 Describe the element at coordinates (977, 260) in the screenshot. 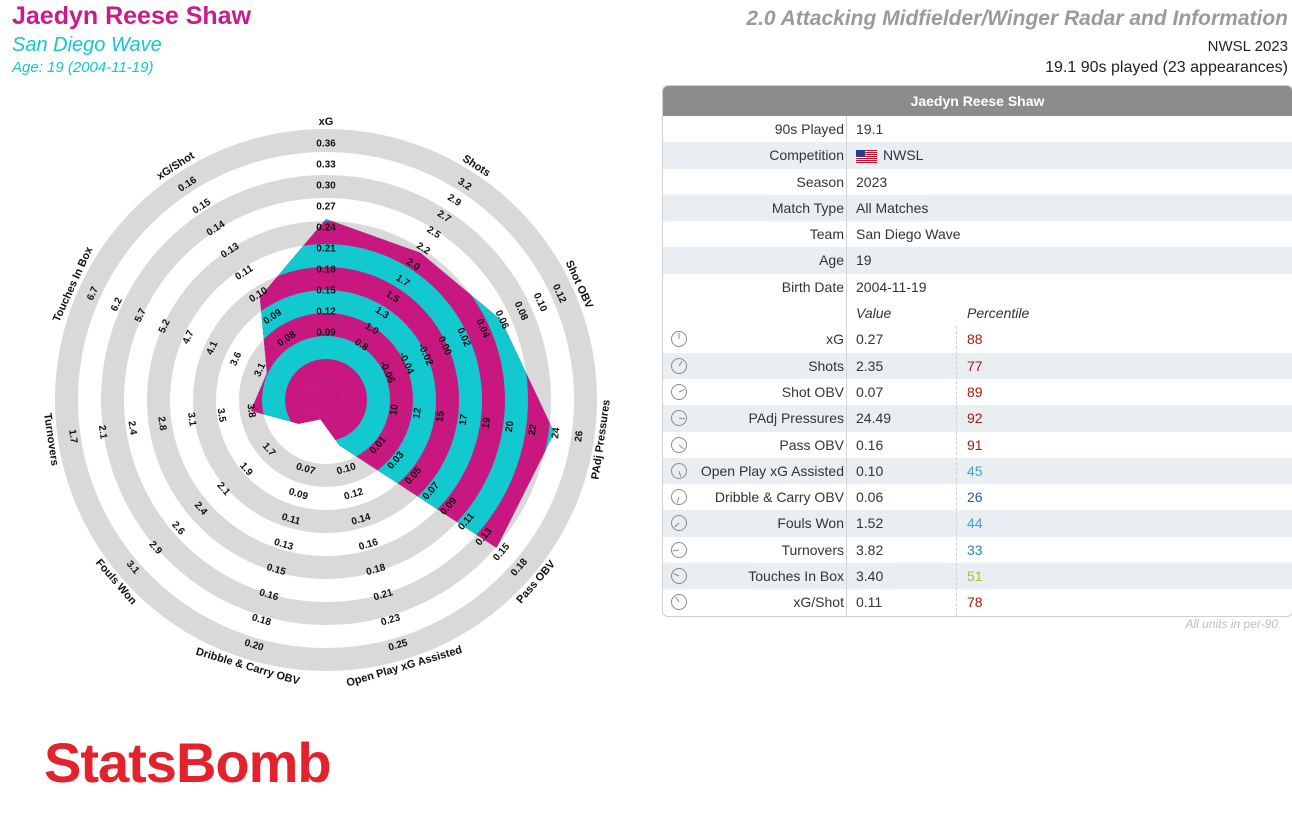

I see `info-row: Age 19` at that location.